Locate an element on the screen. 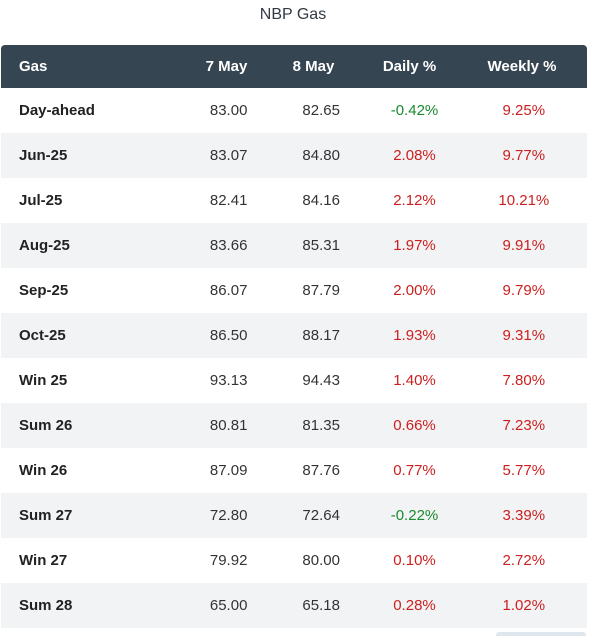  prev-price: 83.07 is located at coordinates (228, 155).